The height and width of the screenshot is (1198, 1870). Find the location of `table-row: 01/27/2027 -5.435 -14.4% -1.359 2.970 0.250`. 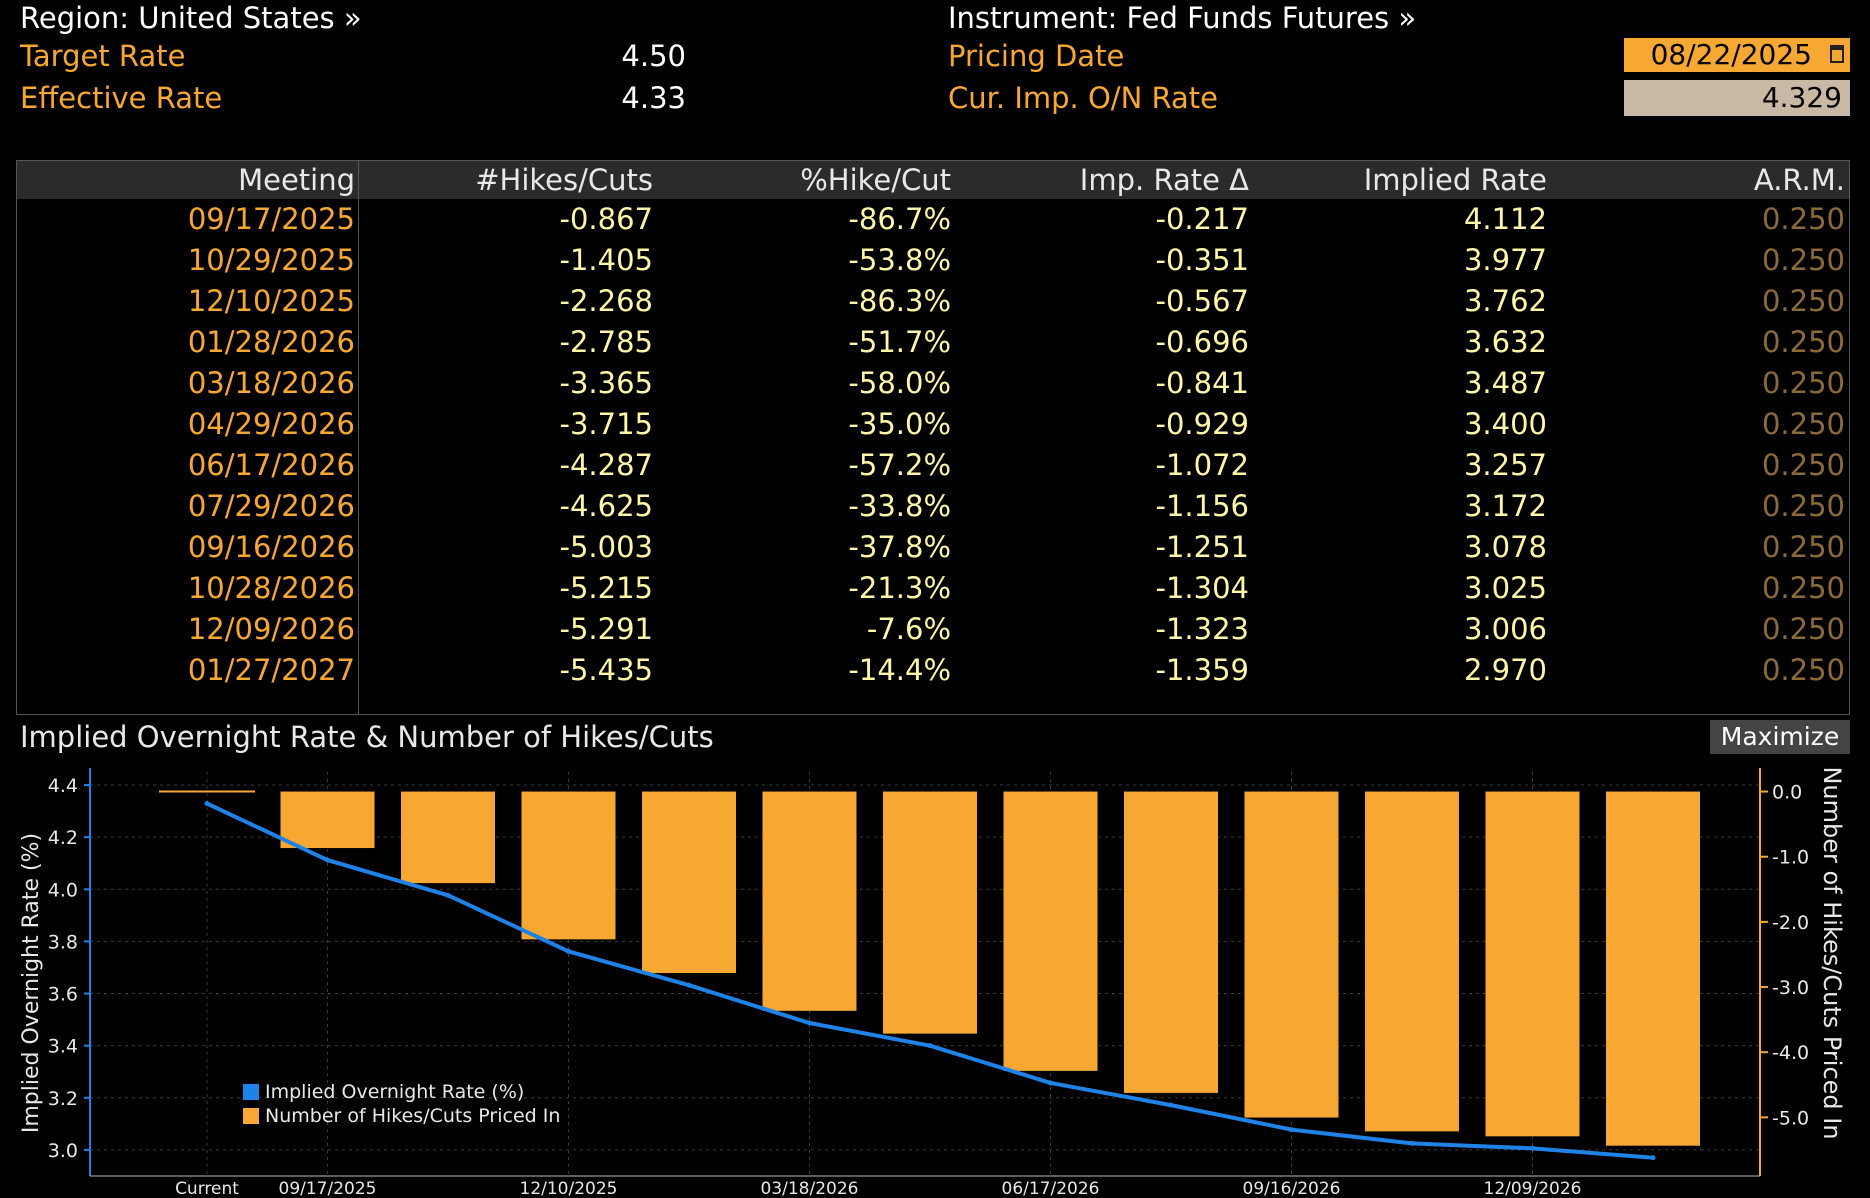

table-row: 01/27/2027 -5.435 -14.4% -1.359 2.970 0.250 is located at coordinates (933, 670).